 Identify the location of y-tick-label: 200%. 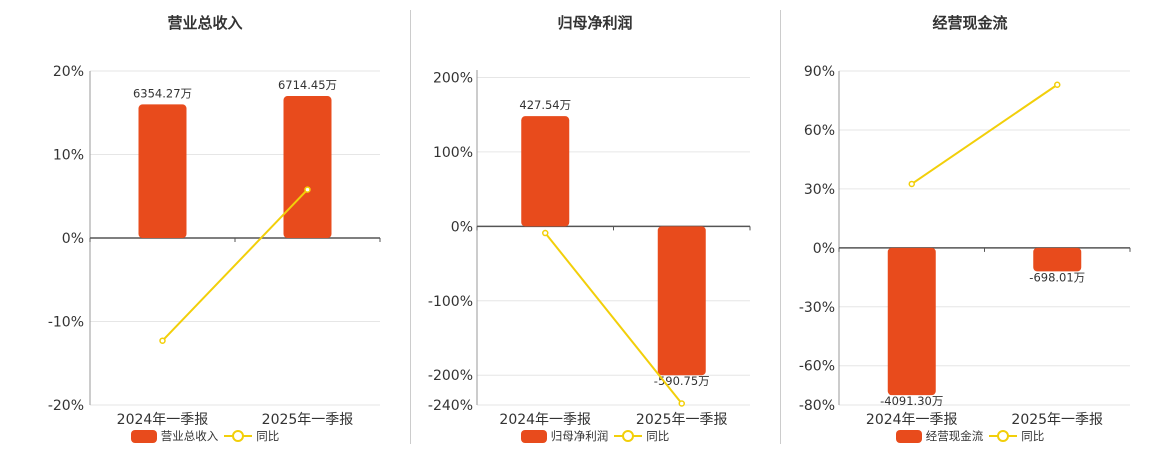
(453, 78).